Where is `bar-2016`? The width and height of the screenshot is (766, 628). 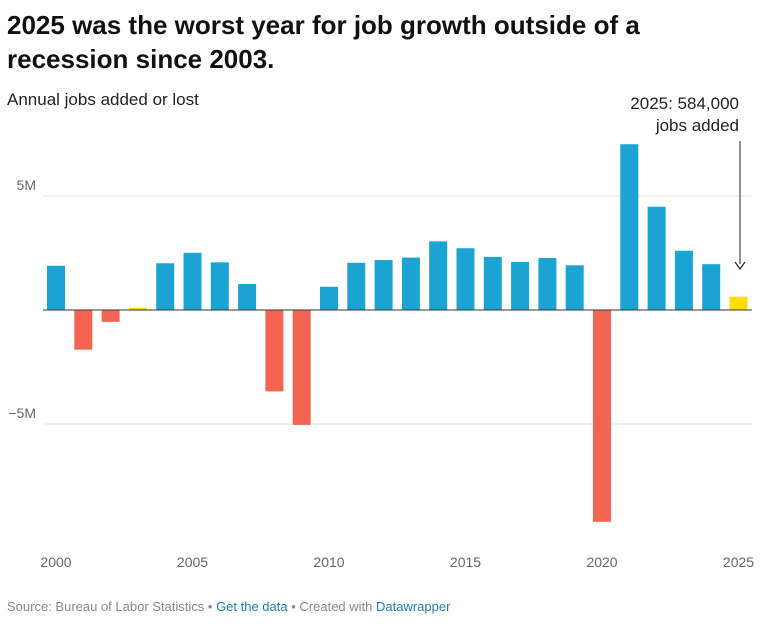 bar-2016 is located at coordinates (492, 283).